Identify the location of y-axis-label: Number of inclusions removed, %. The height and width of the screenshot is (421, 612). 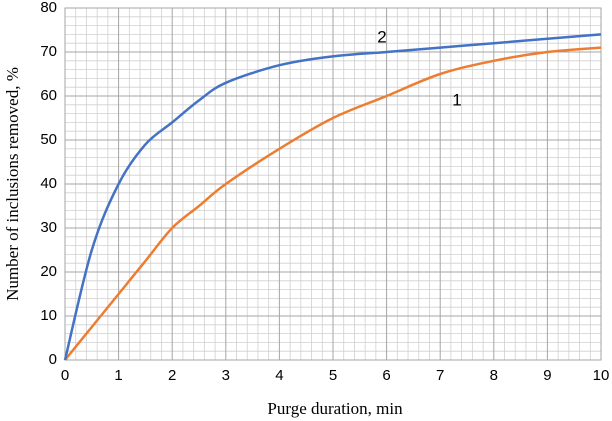
(12, 184).